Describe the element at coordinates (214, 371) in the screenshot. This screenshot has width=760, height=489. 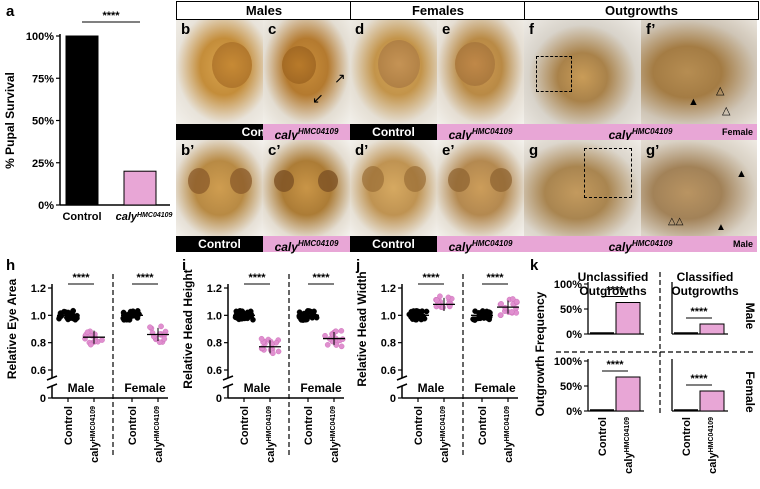
I see `y-tick-label: 0.6` at that location.